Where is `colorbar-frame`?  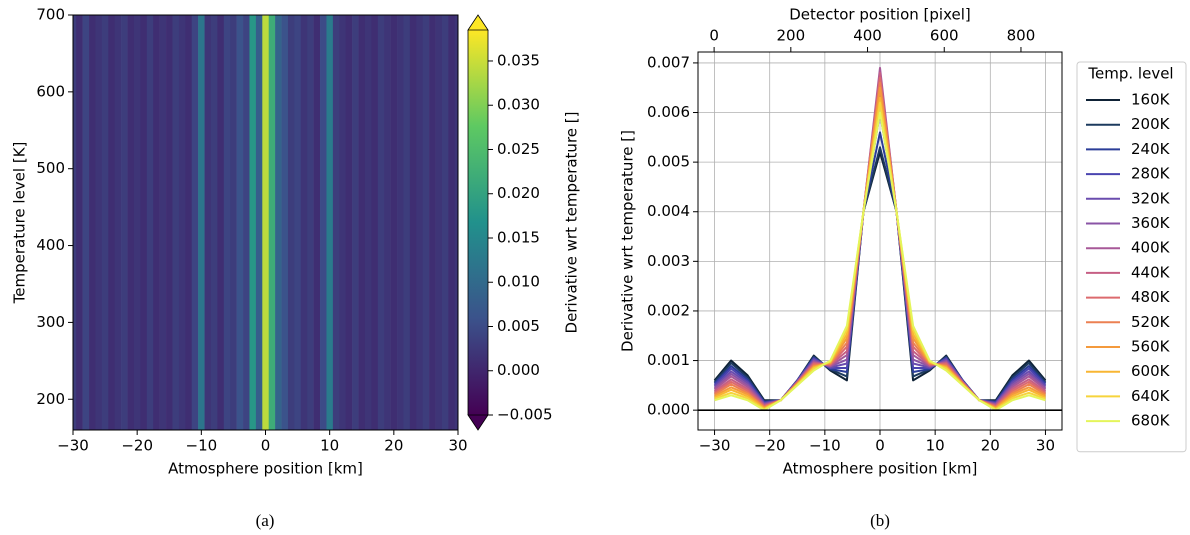
colorbar-frame is located at coordinates (478, 222).